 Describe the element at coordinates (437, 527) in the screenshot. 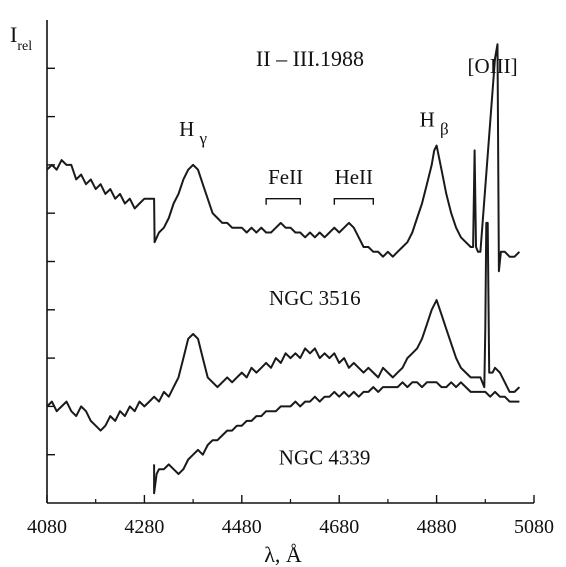

I see `x-tick-label: 4880` at that location.